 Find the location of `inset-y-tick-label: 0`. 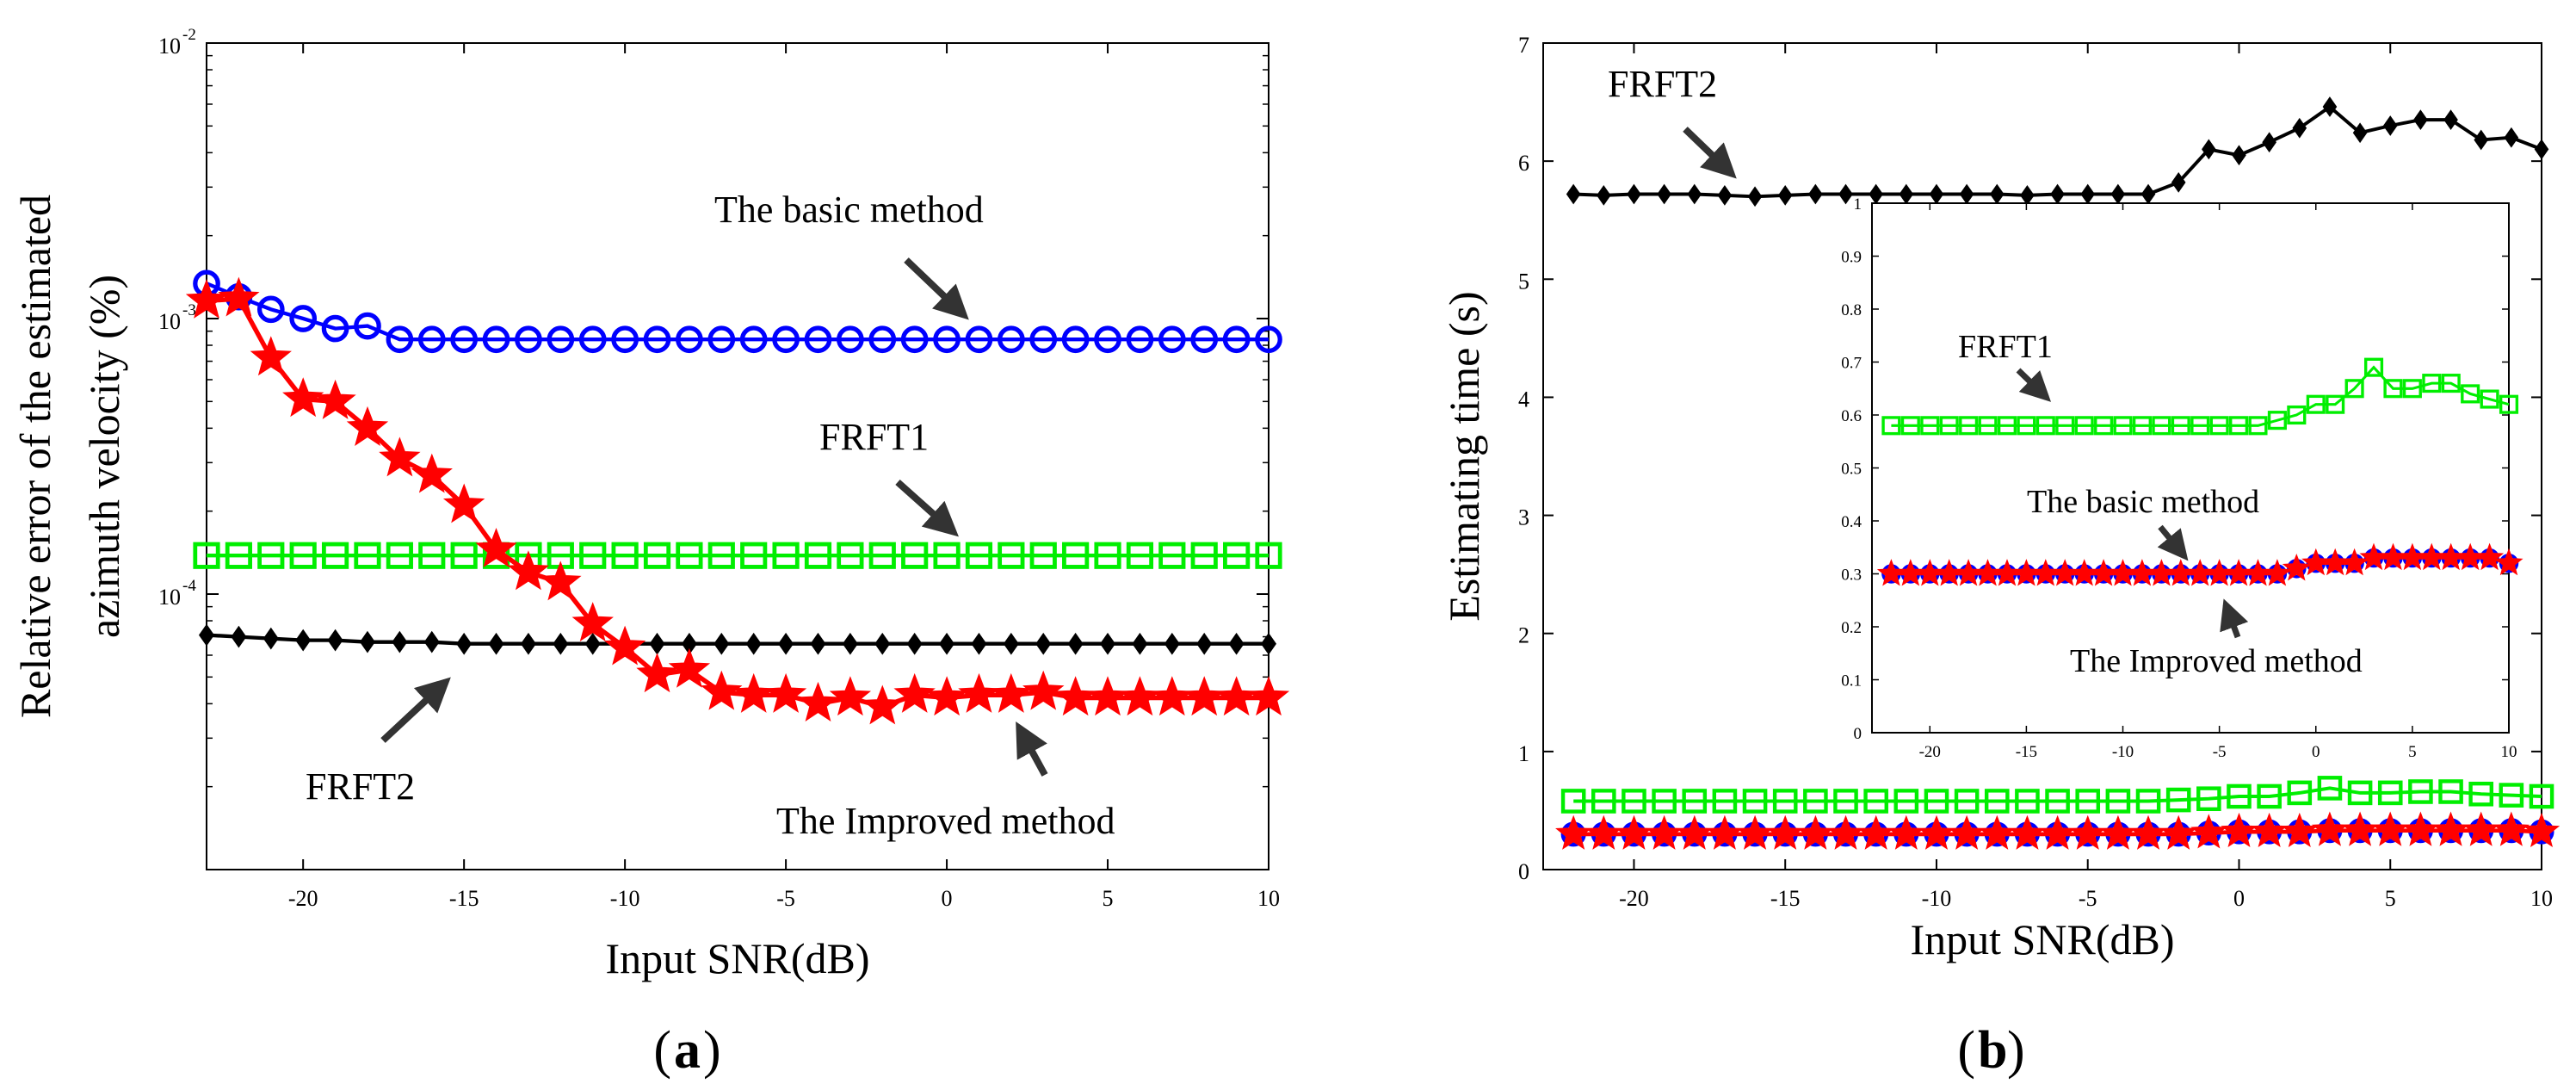

inset-y-tick-label: 0 is located at coordinates (1858, 734).